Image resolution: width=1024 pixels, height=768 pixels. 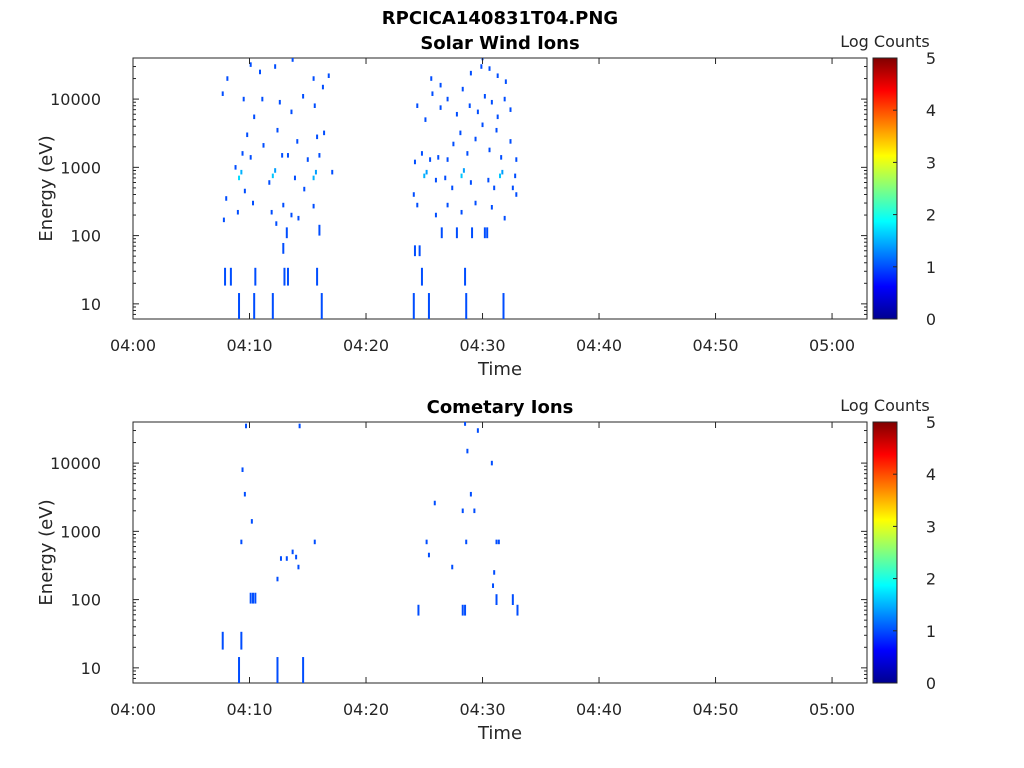 I want to click on x-tick-label: 04:00, so click(x=133, y=345).